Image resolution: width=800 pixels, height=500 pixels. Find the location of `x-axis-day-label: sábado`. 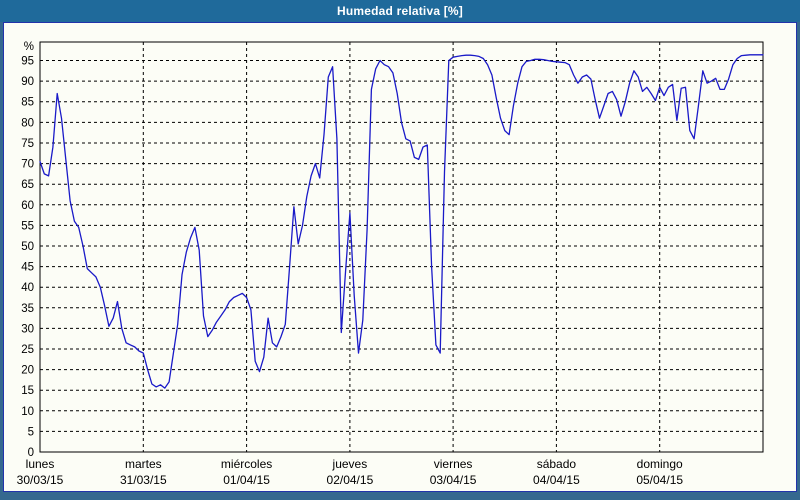

x-axis-day-label: sábado is located at coordinates (557, 464).